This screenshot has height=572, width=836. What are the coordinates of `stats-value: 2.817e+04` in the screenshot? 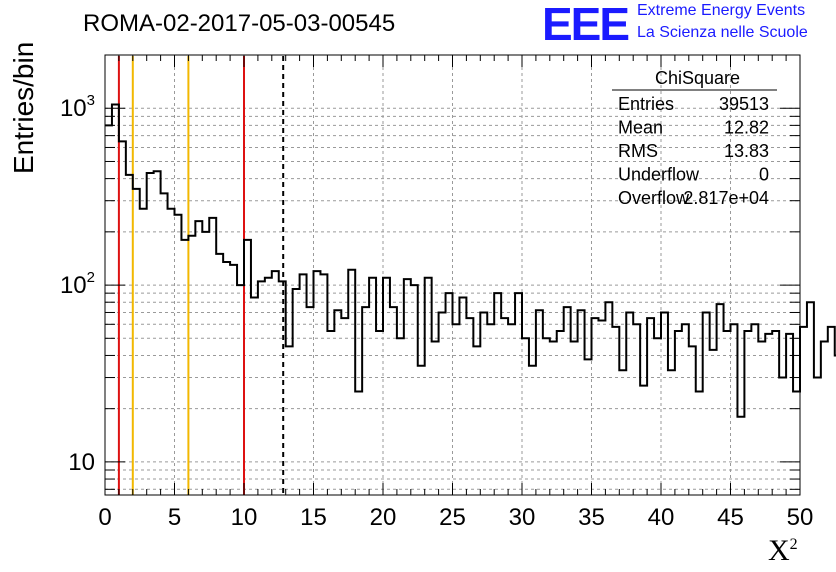 It's located at (726, 198).